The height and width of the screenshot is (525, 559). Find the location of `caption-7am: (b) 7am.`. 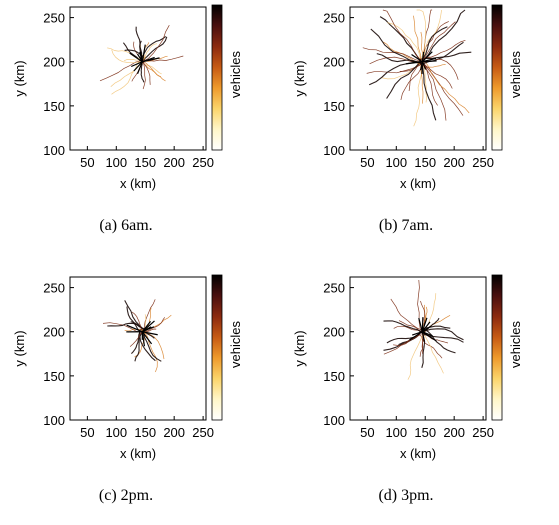

caption-7am: (b) 7am. is located at coordinates (406, 226).